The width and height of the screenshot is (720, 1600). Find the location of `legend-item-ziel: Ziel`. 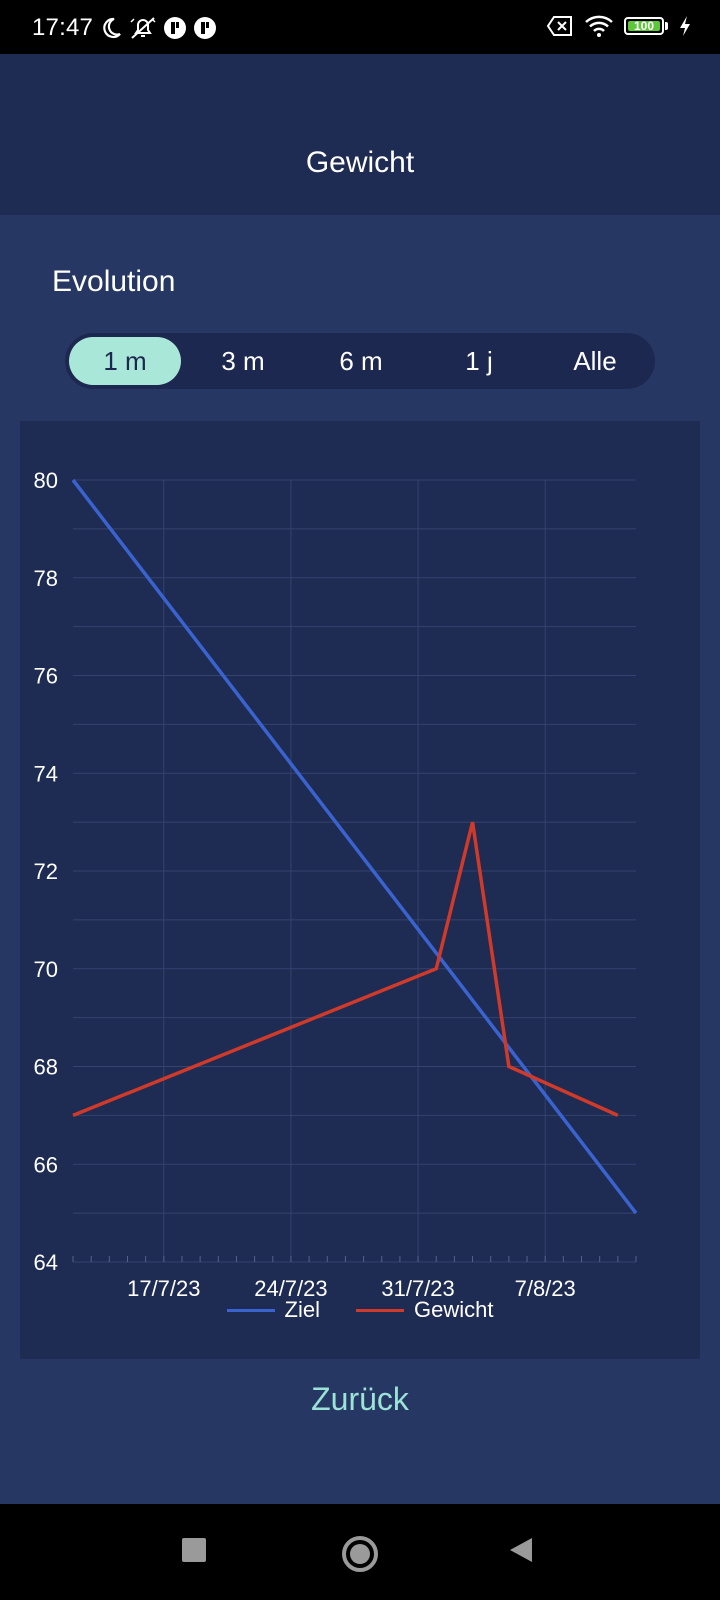

legend-item-ziel: Ziel is located at coordinates (273, 1310).